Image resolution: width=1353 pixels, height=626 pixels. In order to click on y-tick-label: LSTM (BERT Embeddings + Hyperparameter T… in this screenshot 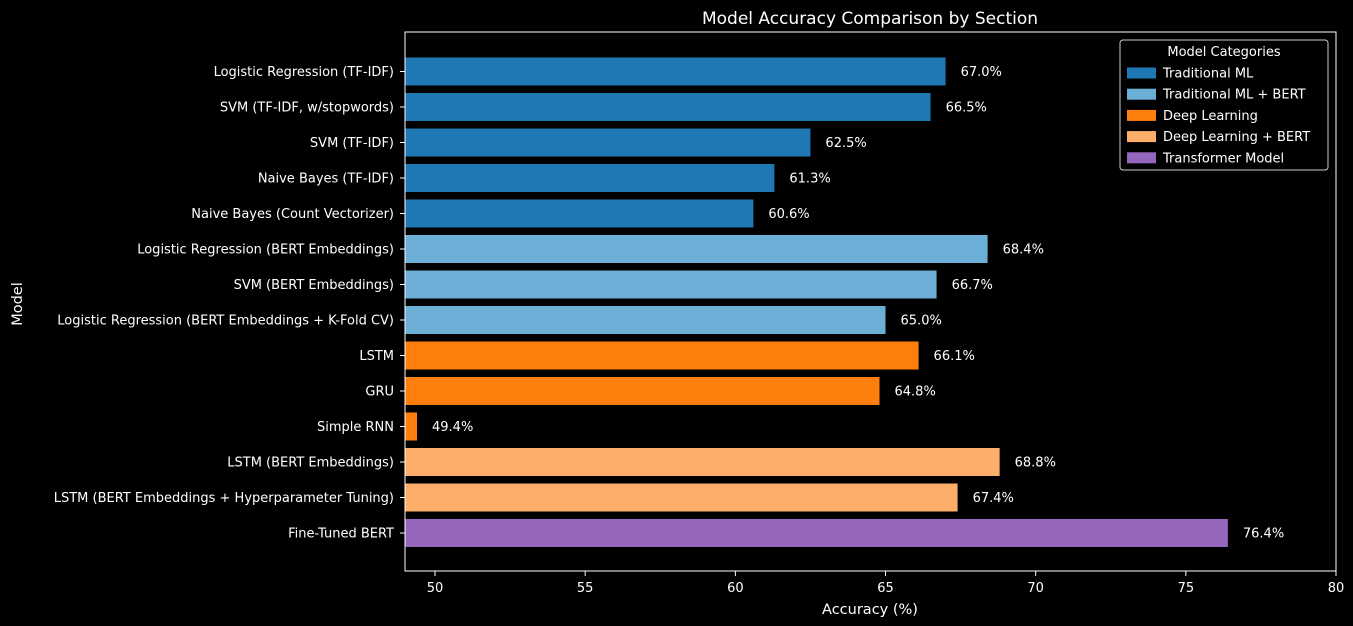, I will do `click(224, 498)`.